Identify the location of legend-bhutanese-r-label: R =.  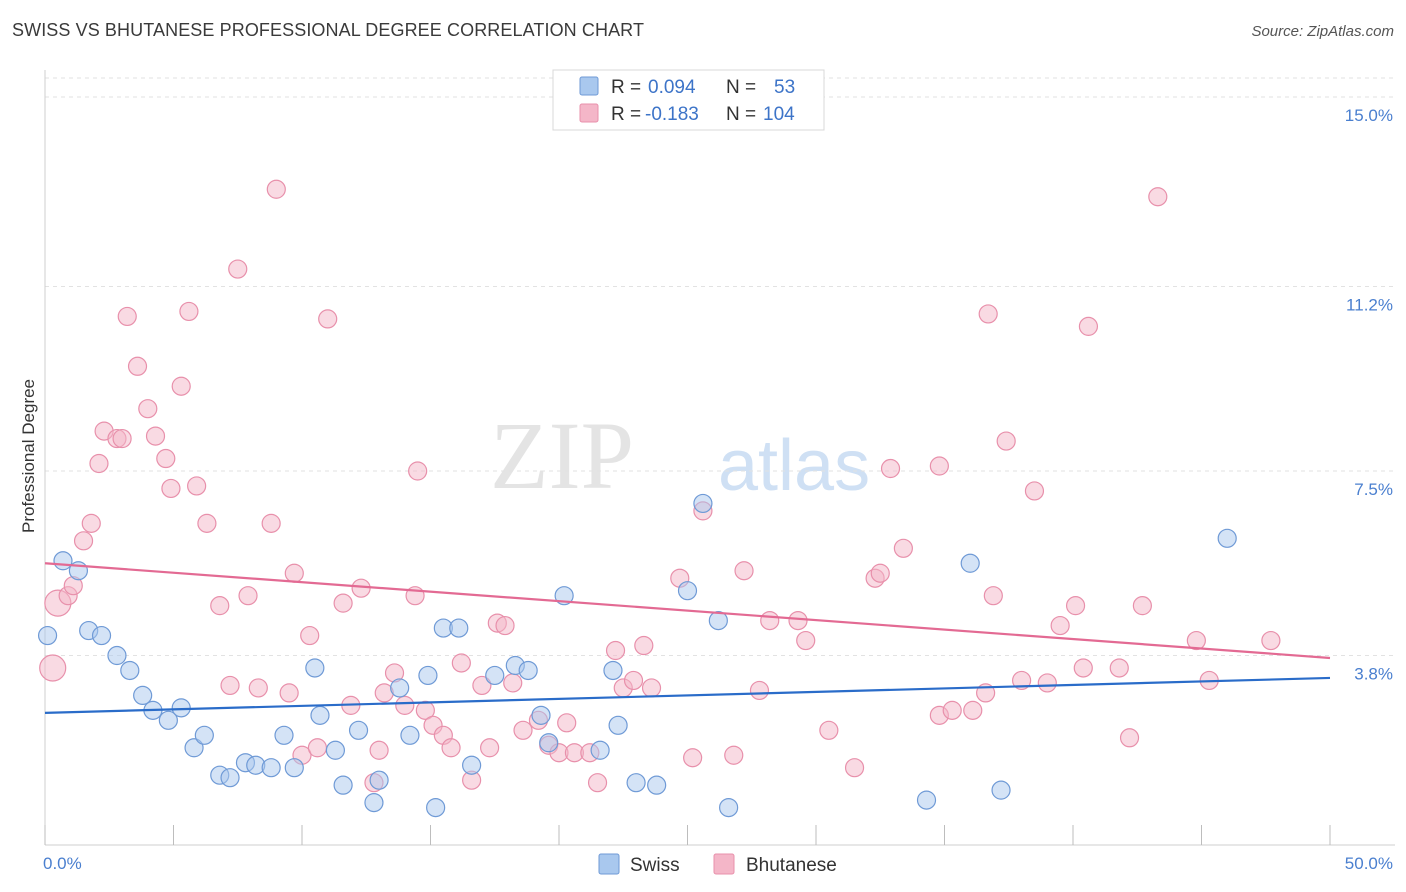
(626, 114).